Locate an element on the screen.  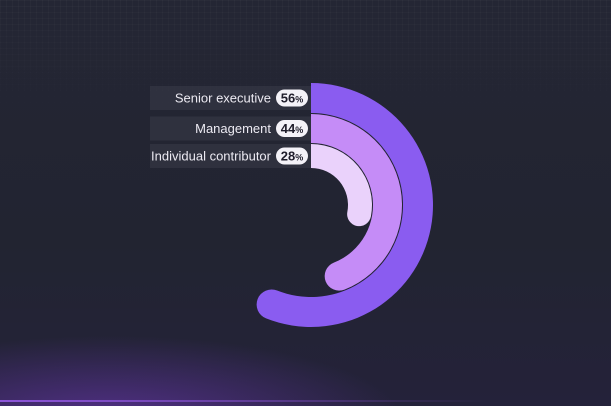
category-label-senior-executive: Senior executive is located at coordinates (223, 98).